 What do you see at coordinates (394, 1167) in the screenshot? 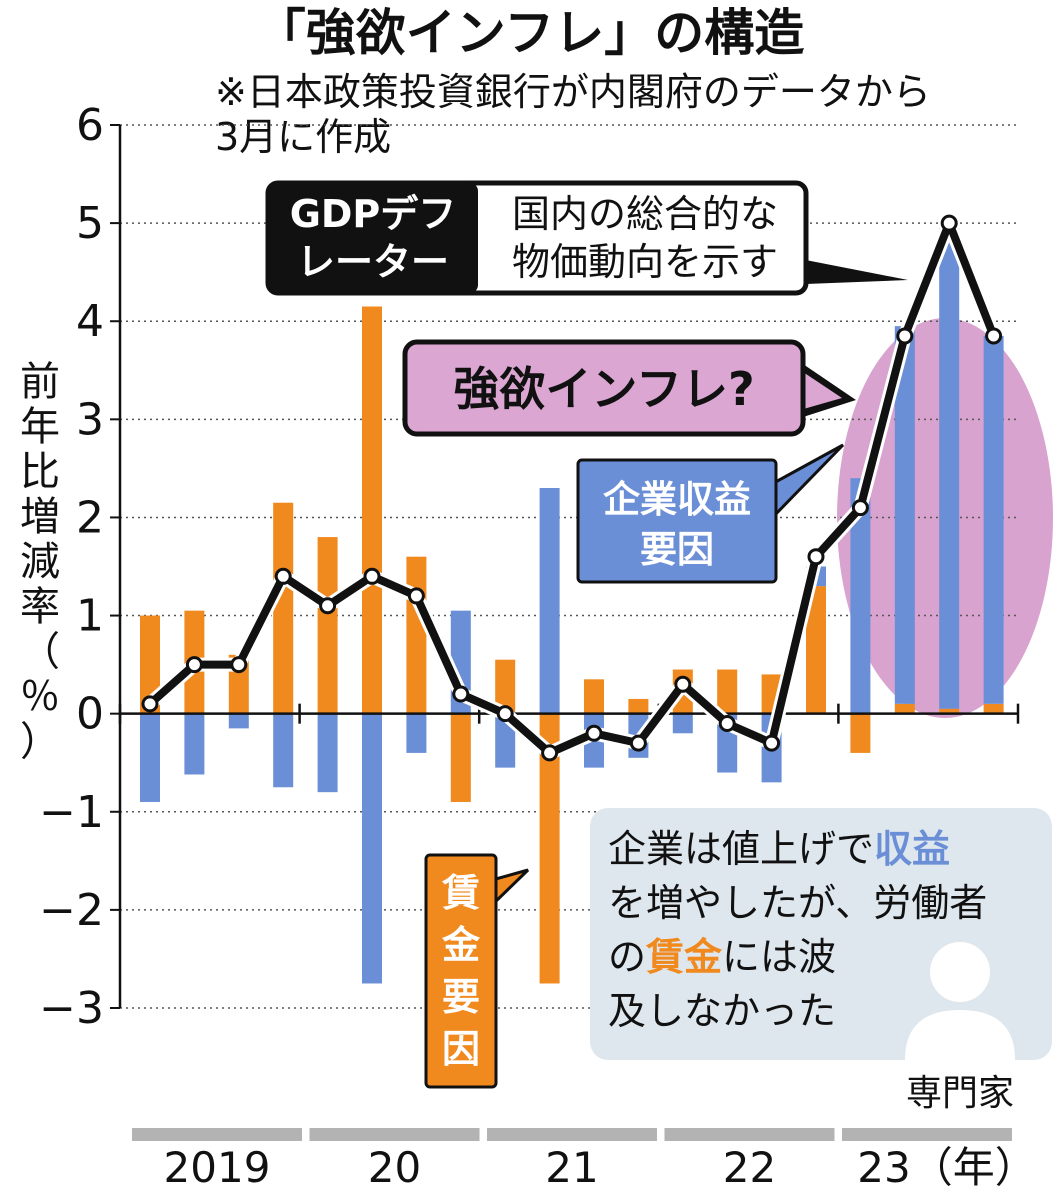
I see `year-label: 20` at bounding box center [394, 1167].